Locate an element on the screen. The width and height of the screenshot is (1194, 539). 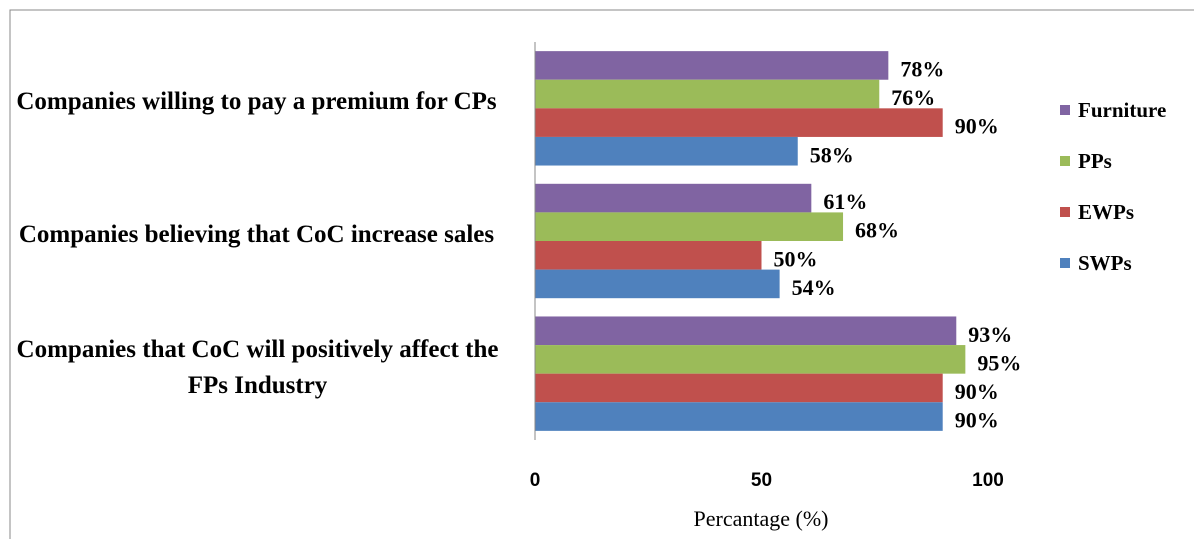
legend-label: PPs is located at coordinates (1095, 161).